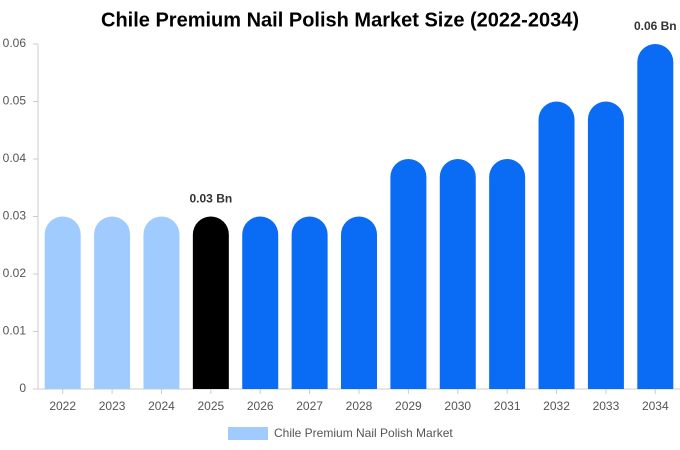  Describe the element at coordinates (359, 406) in the screenshot. I see `x-tick-label: 2028` at that location.